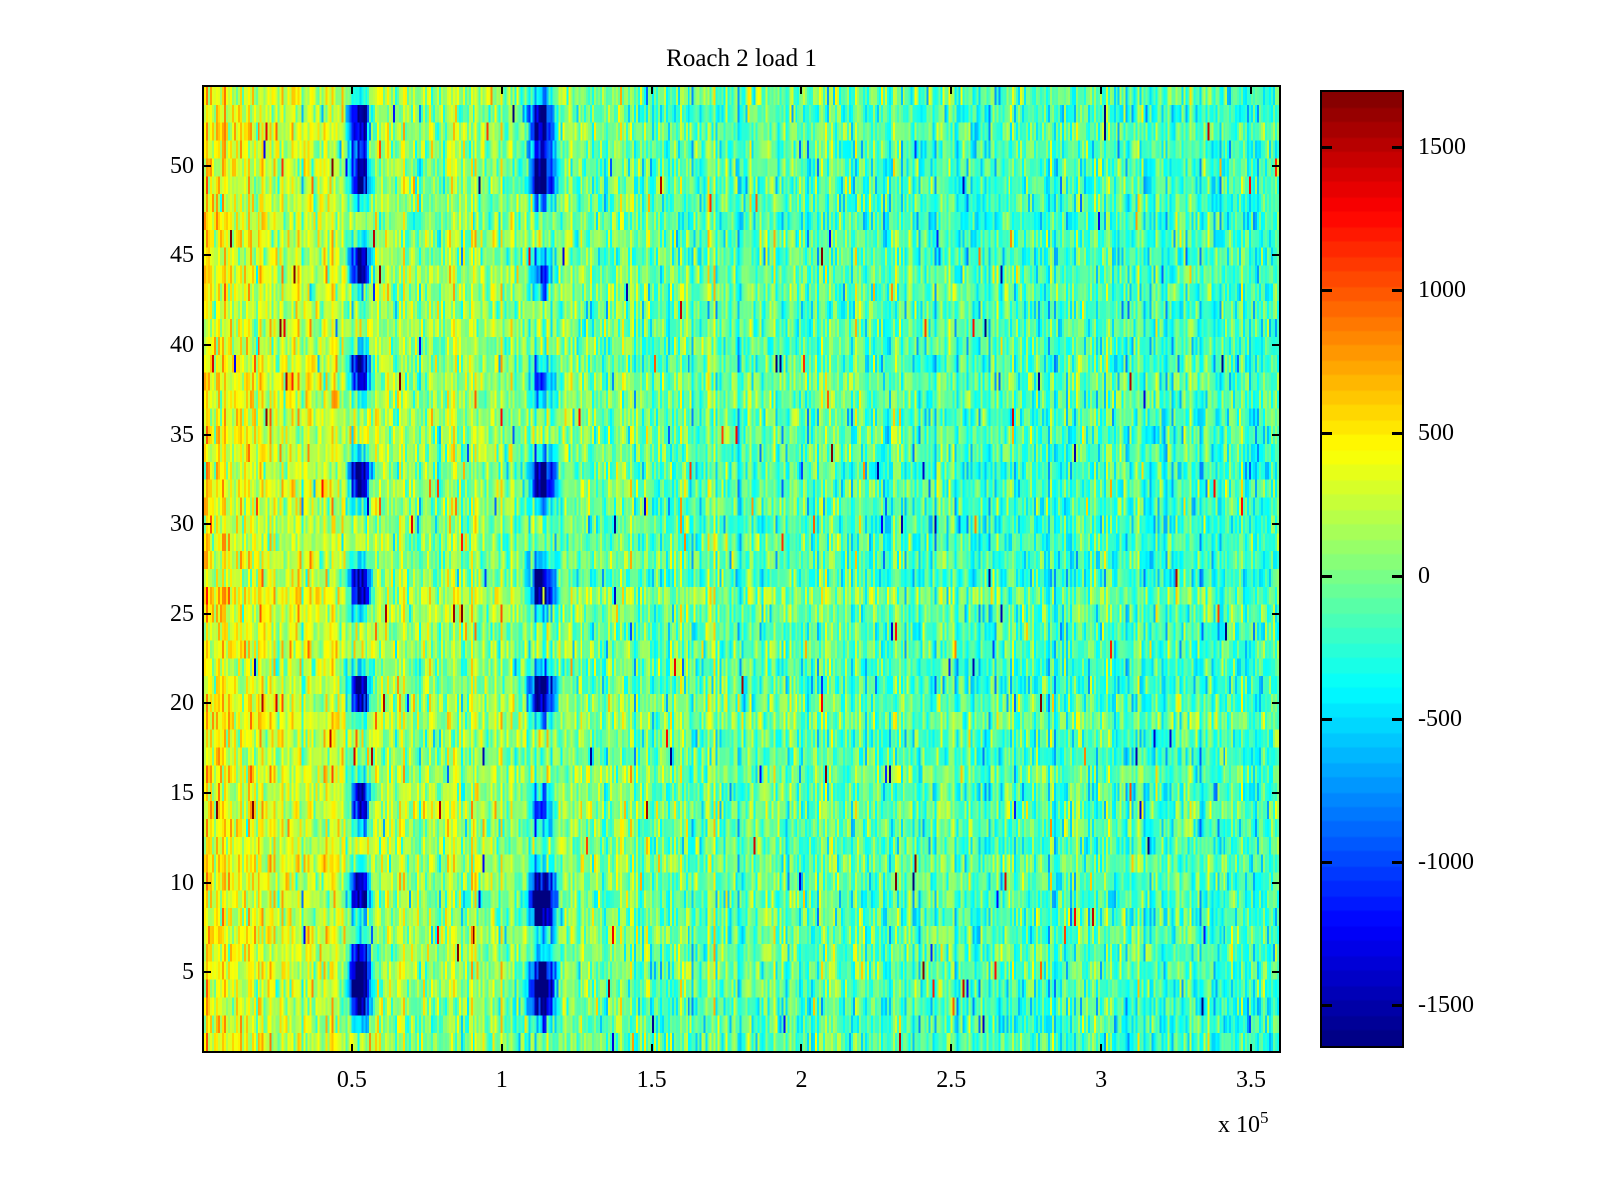 This screenshot has width=1600, height=1200. I want to click on page-title: Roach 2 load 1, so click(741, 58).